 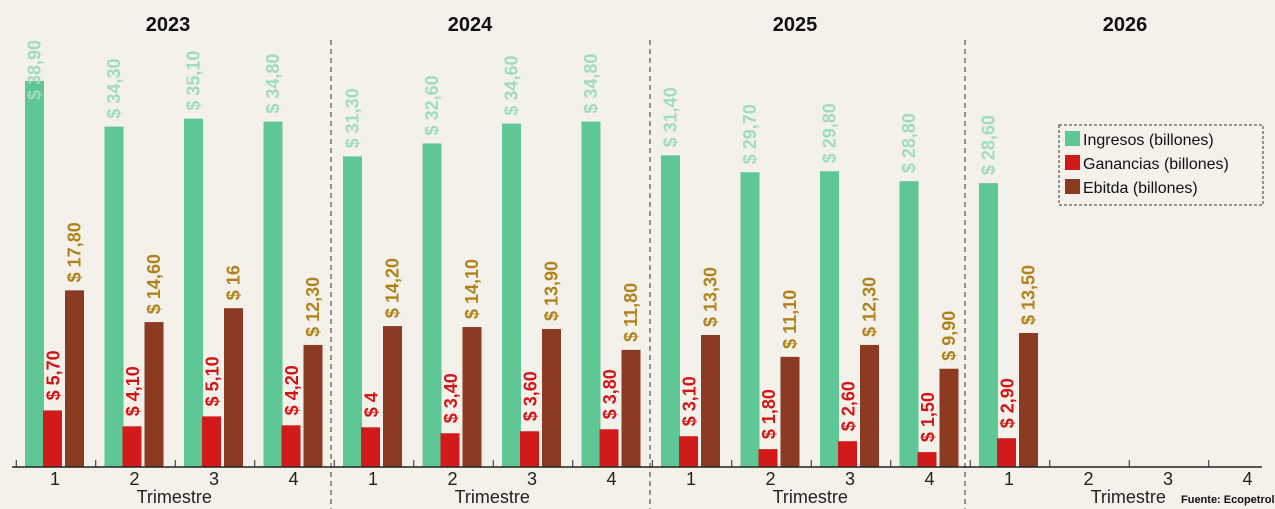 What do you see at coordinates (512, 86) in the screenshot?
I see `value-label-ingresos: $ 34,60` at bounding box center [512, 86].